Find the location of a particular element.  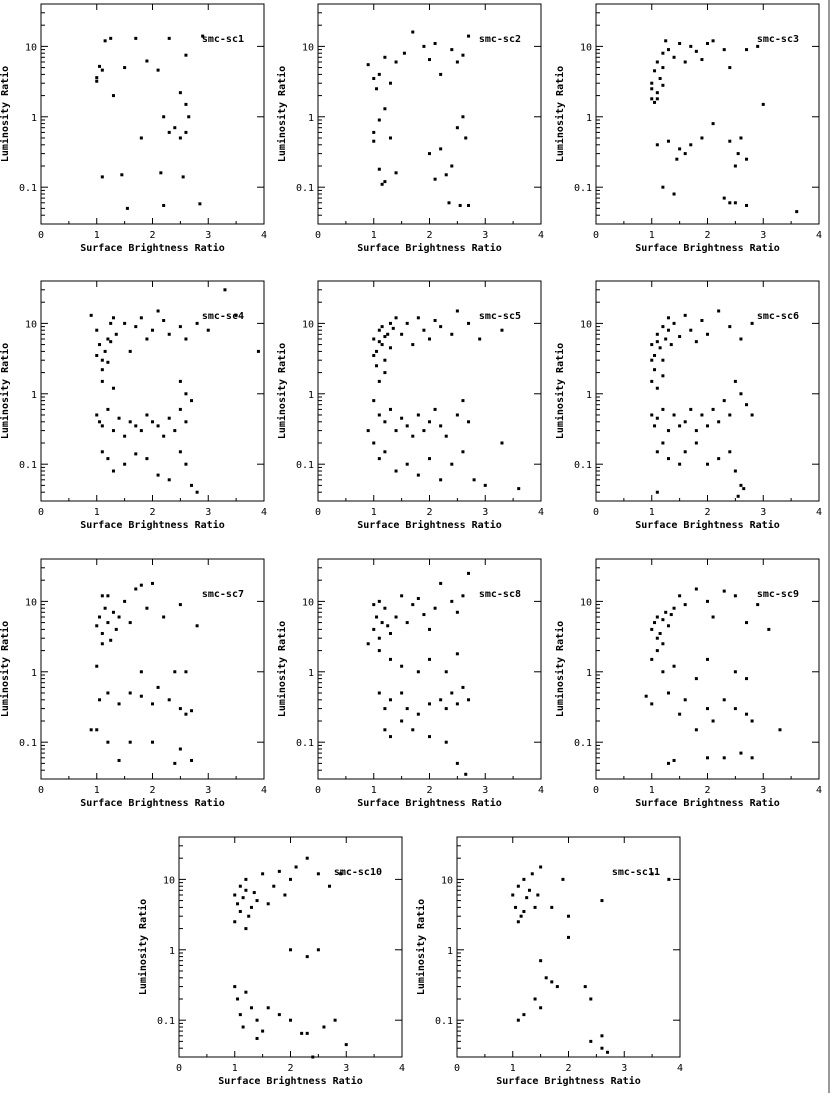

x-tick-label: 4 is located at coordinates (541, 790).